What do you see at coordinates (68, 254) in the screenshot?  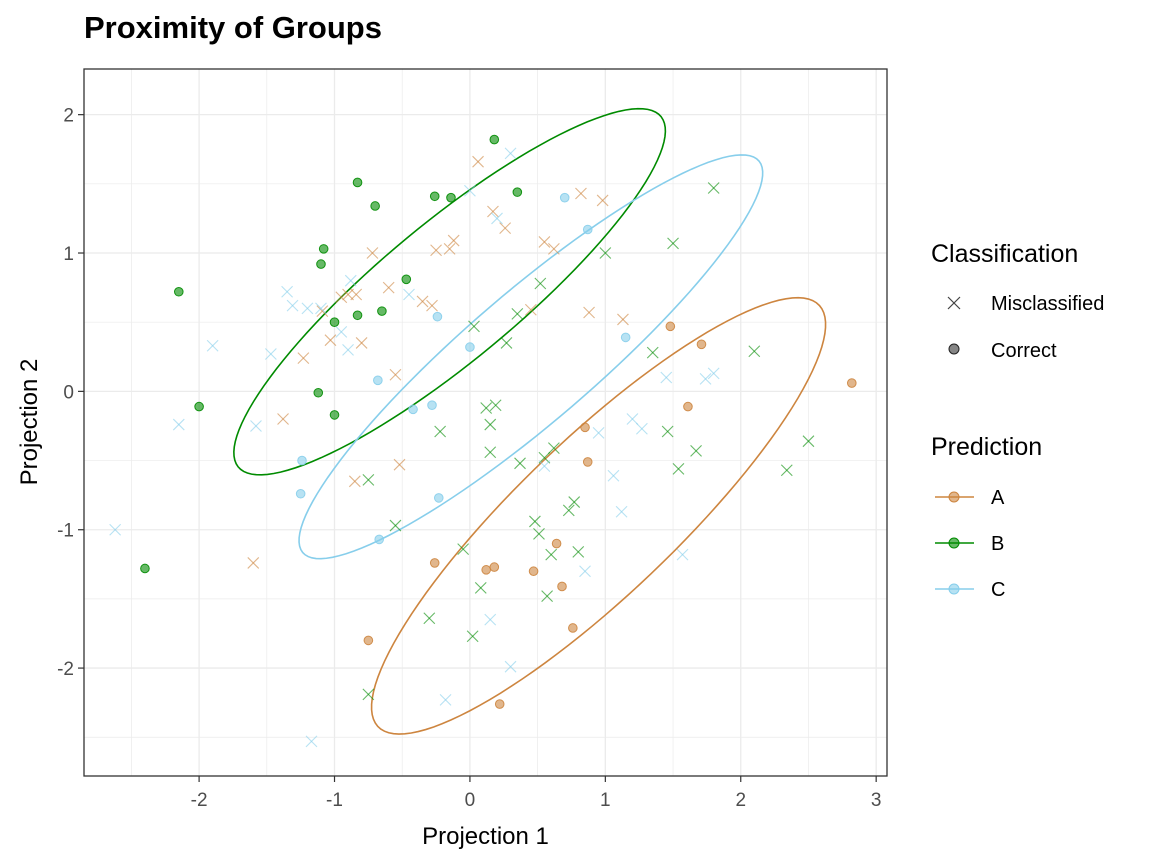 I see `y-tick-label: 1` at bounding box center [68, 254].